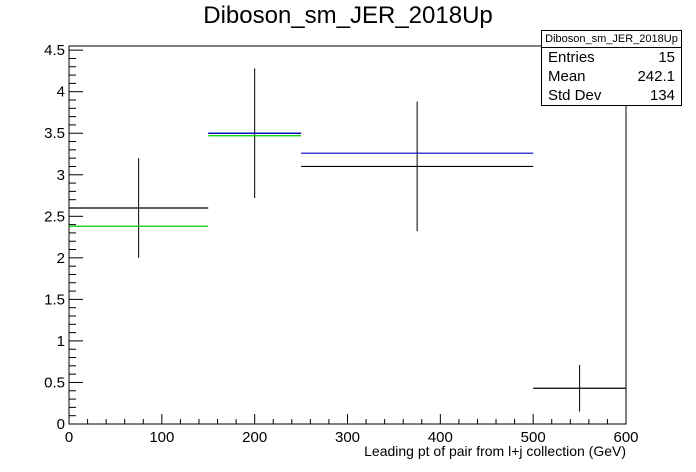 This screenshot has width=696, height=472. Describe the element at coordinates (61, 92) in the screenshot. I see `y-tick-label: 4` at that location.